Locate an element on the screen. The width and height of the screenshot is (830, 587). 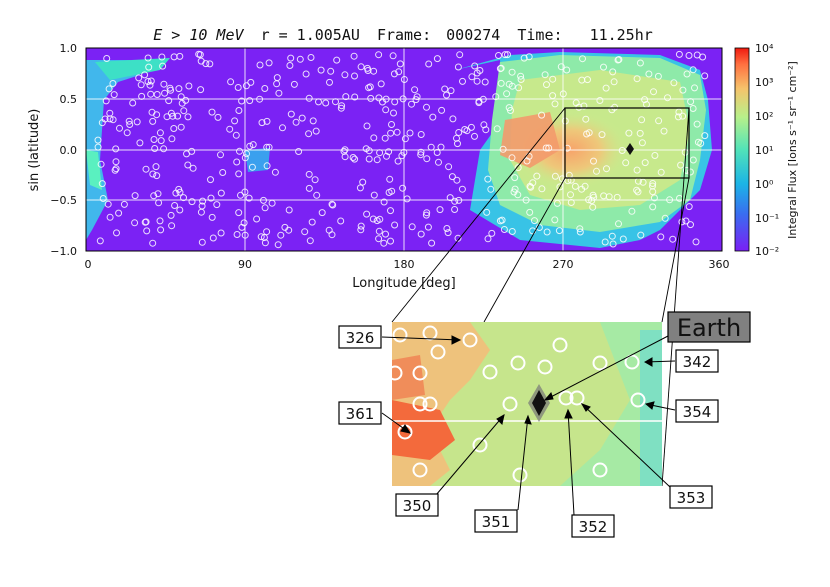
callout-box is located at coordinates (496, 521).